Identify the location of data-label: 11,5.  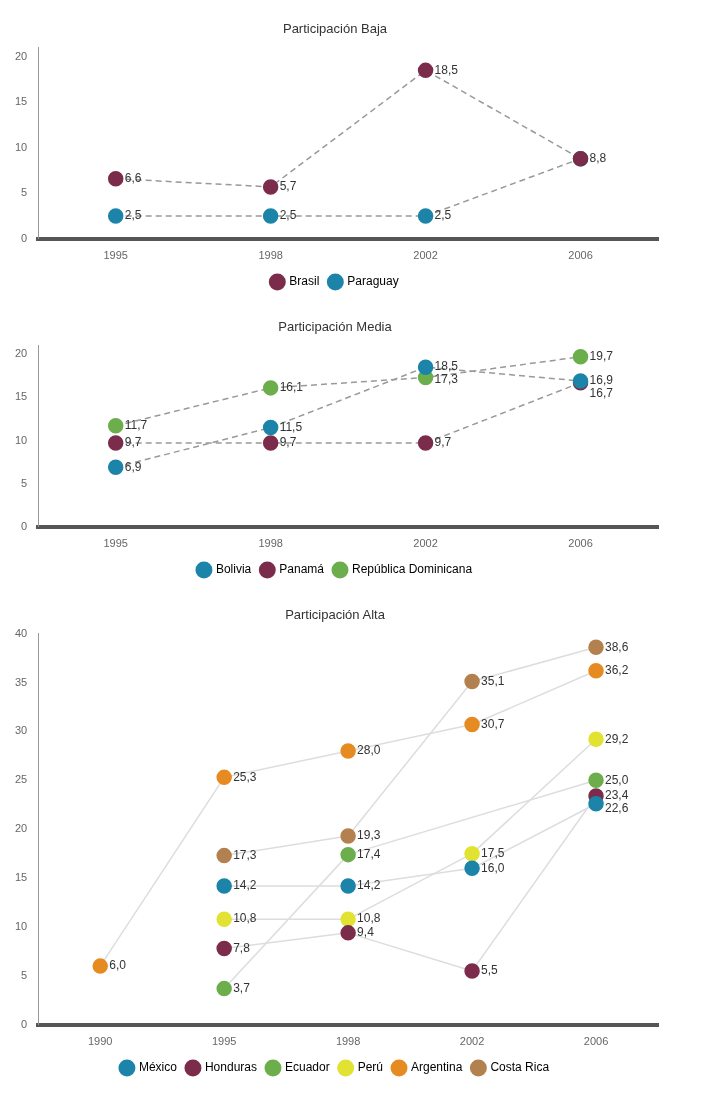
(291, 426).